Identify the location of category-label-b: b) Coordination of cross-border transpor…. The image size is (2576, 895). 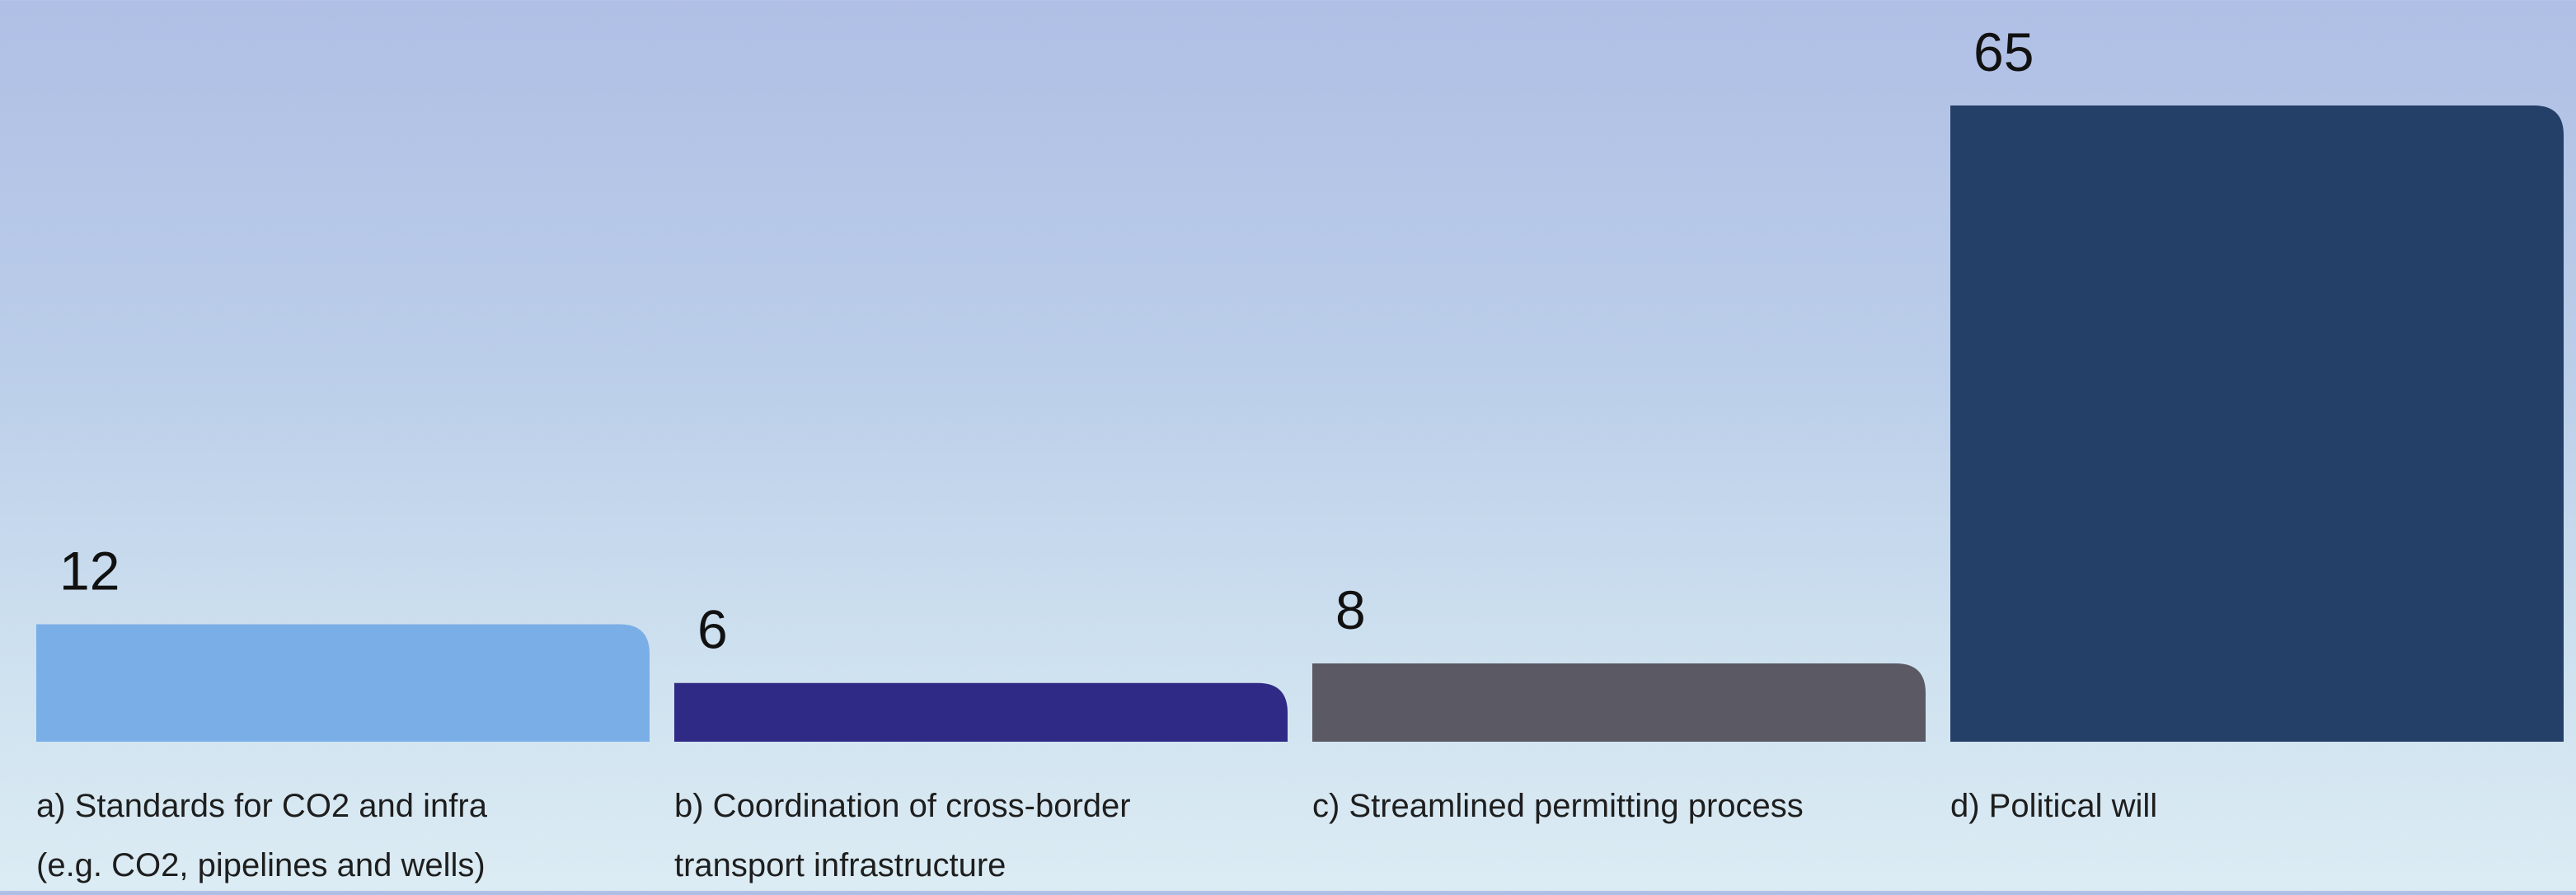
(979, 835).